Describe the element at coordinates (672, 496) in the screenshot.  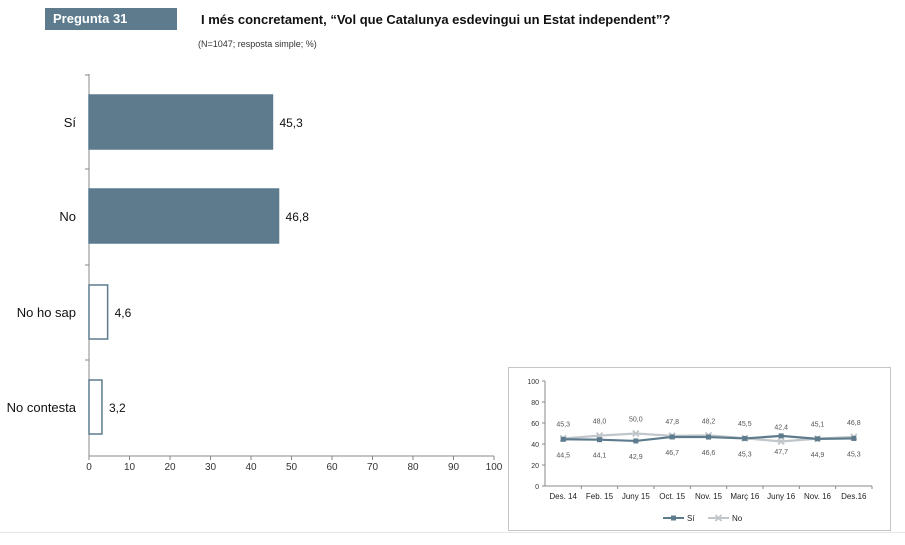
I see `inset-x-tick-label: Oct. 15` at that location.